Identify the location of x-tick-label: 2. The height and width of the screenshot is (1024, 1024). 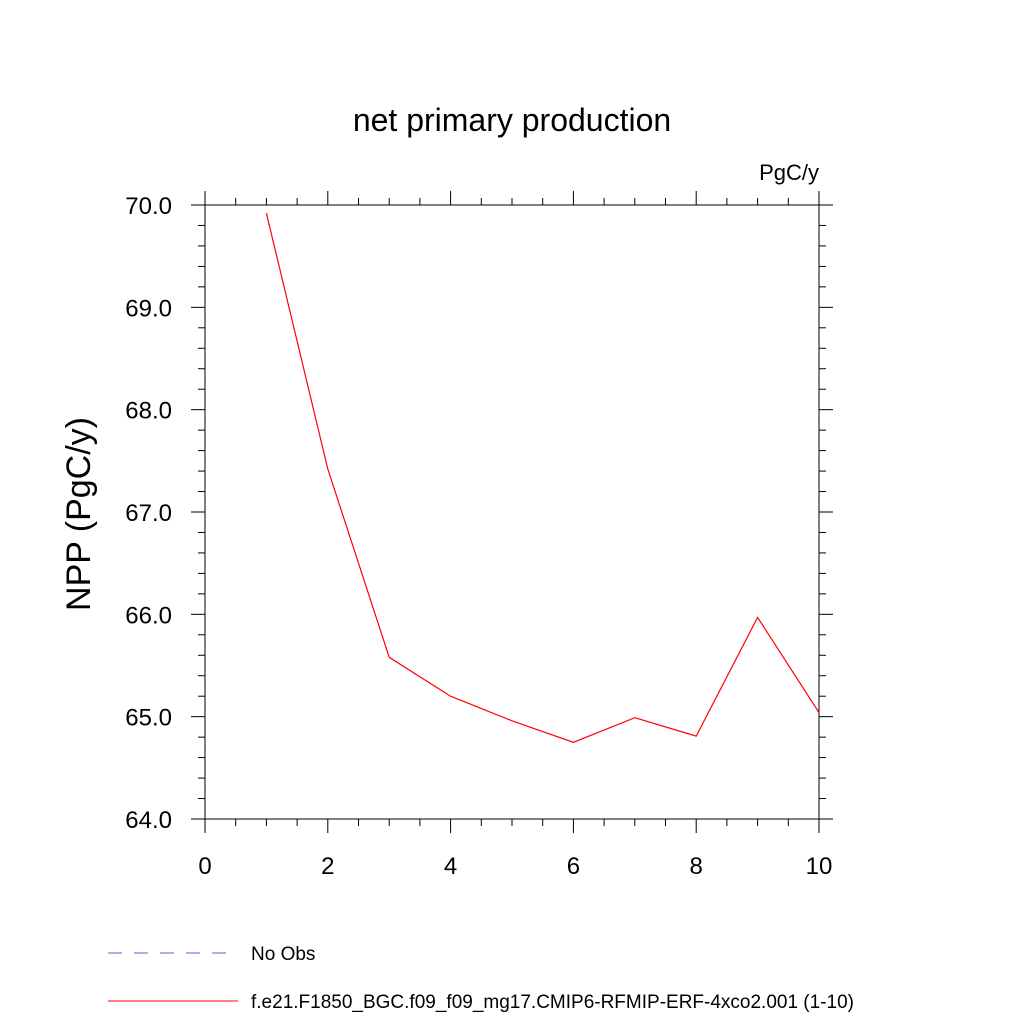
(327, 866).